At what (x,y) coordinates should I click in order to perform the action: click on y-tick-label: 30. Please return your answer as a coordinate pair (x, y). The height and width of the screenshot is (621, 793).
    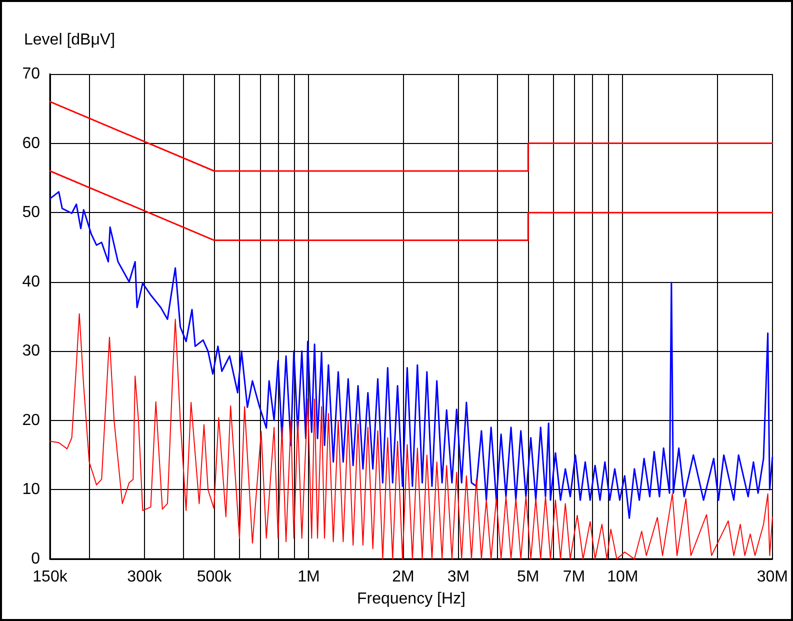
    Looking at the image, I should click on (31, 351).